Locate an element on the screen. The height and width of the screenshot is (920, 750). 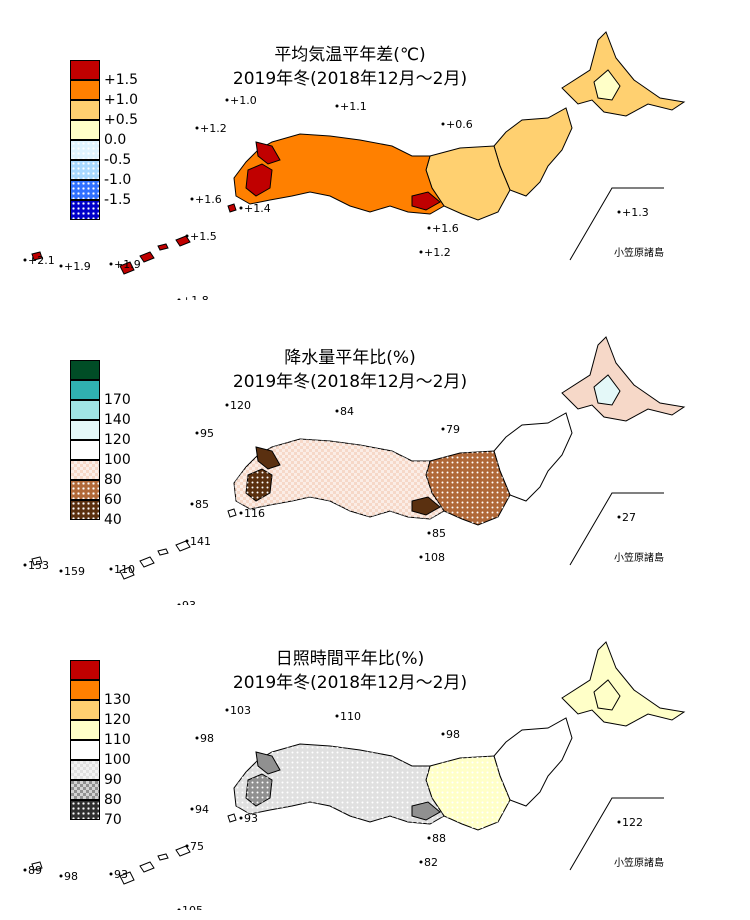
region-west is located at coordinates (339, 174).